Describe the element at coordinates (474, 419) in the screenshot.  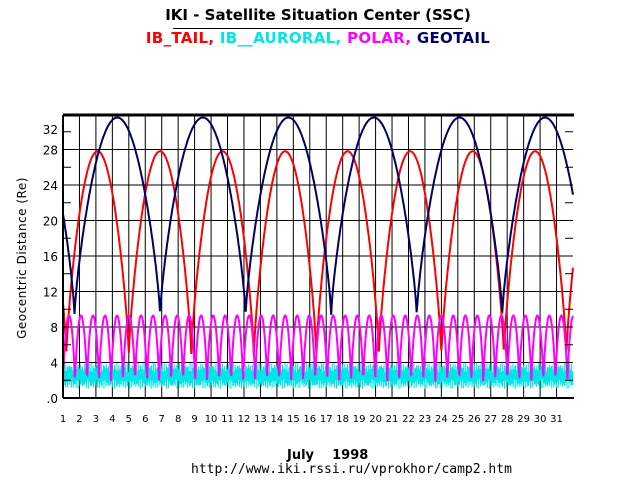
I see `x-tick-label: 26` at that location.